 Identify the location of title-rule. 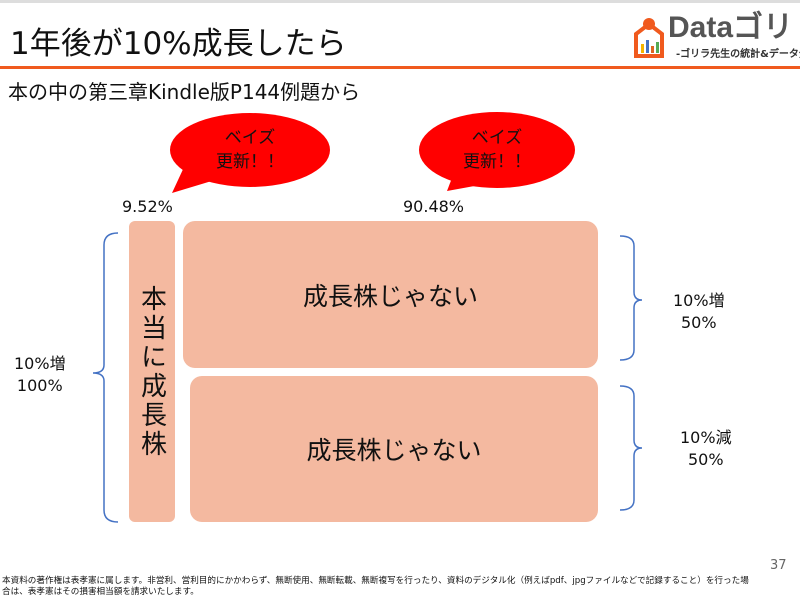
(400, 67).